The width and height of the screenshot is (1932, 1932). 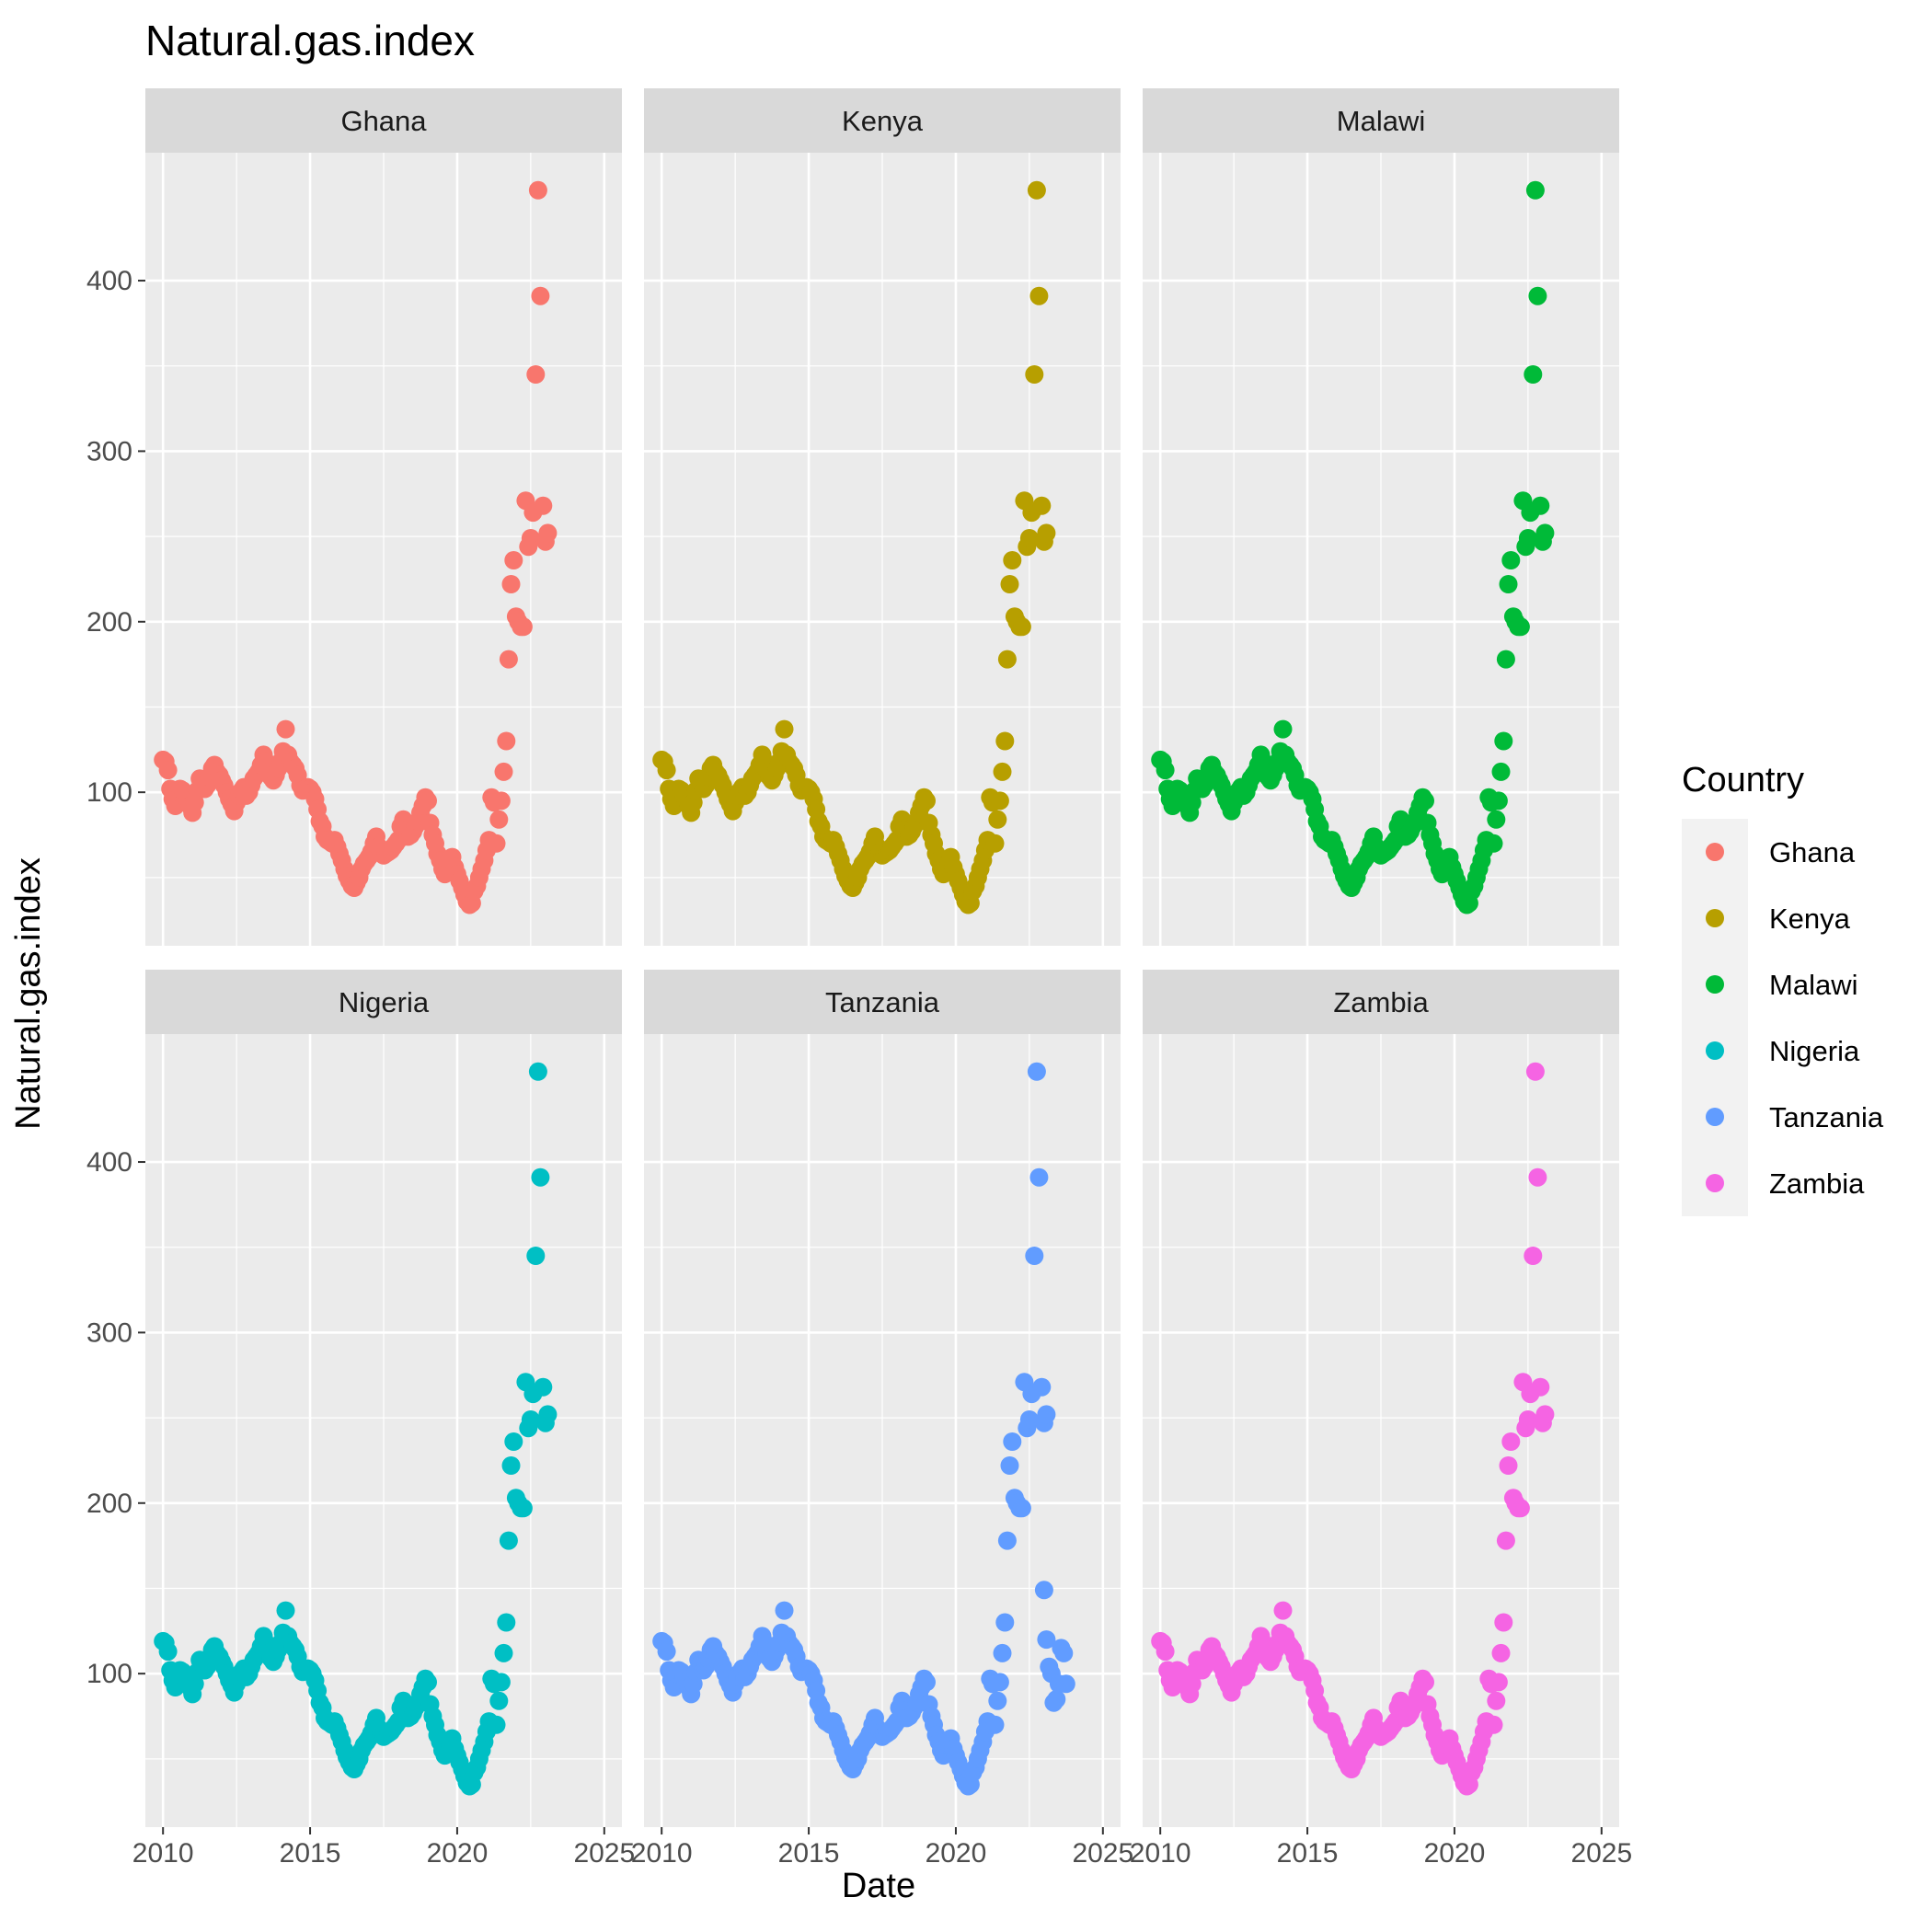 I want to click on facet-strip-label: Nigeria, so click(x=384, y=1002).